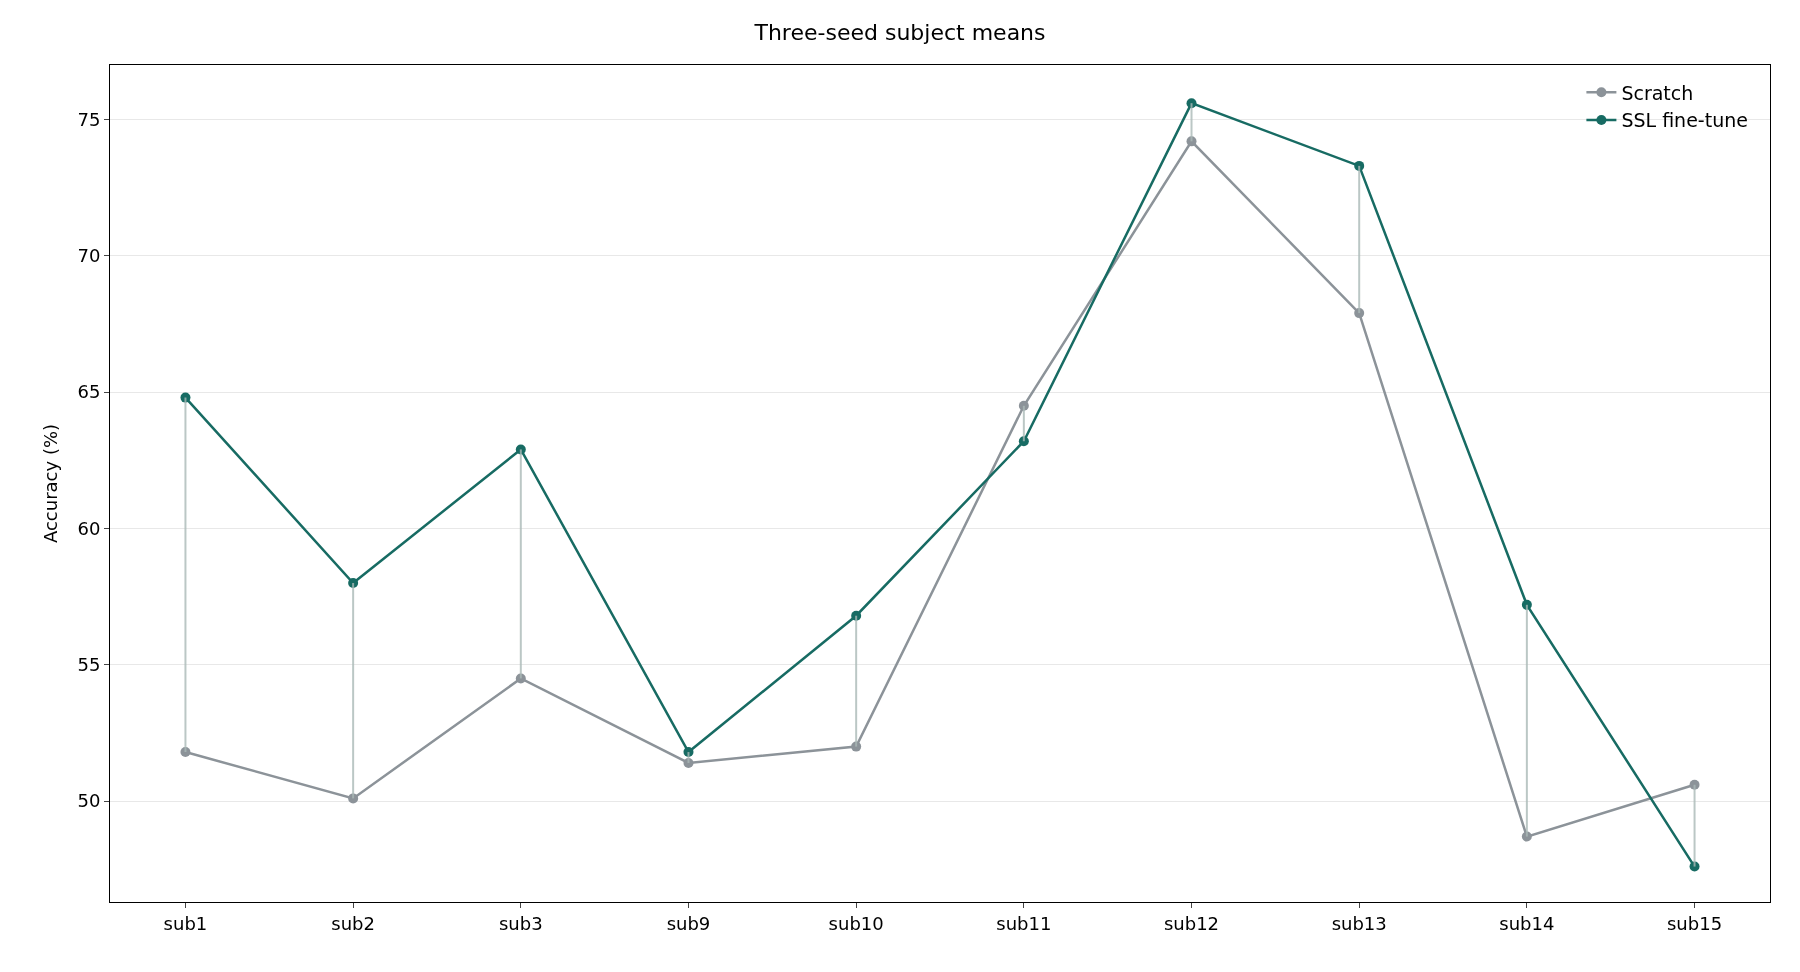  Describe the element at coordinates (353, 923) in the screenshot. I see `x-tick-label: sub2` at that location.